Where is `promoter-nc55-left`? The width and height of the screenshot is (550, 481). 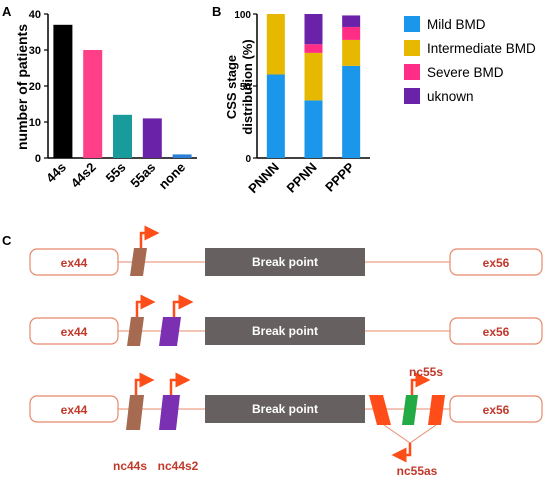
promoter-nc55-left is located at coordinates (380, 410).